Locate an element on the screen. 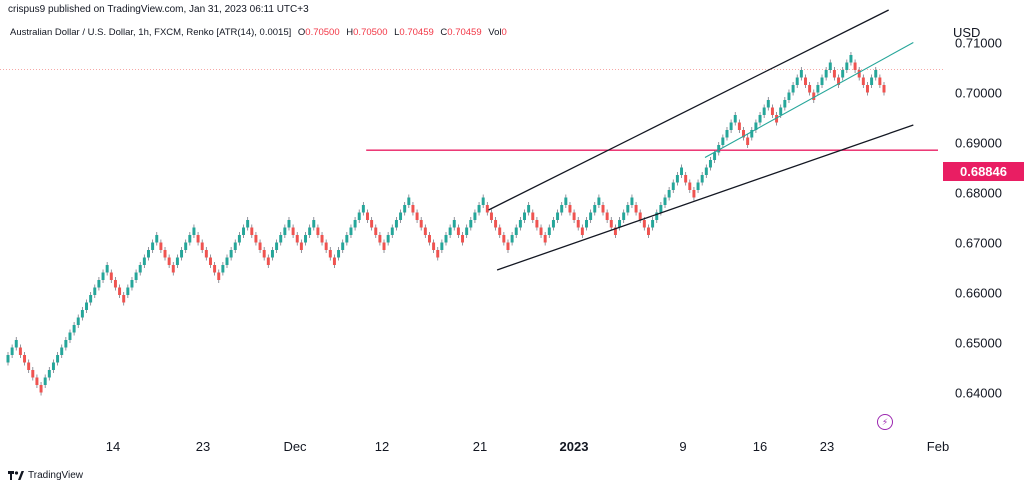  channel-lower-line is located at coordinates (705, 197).